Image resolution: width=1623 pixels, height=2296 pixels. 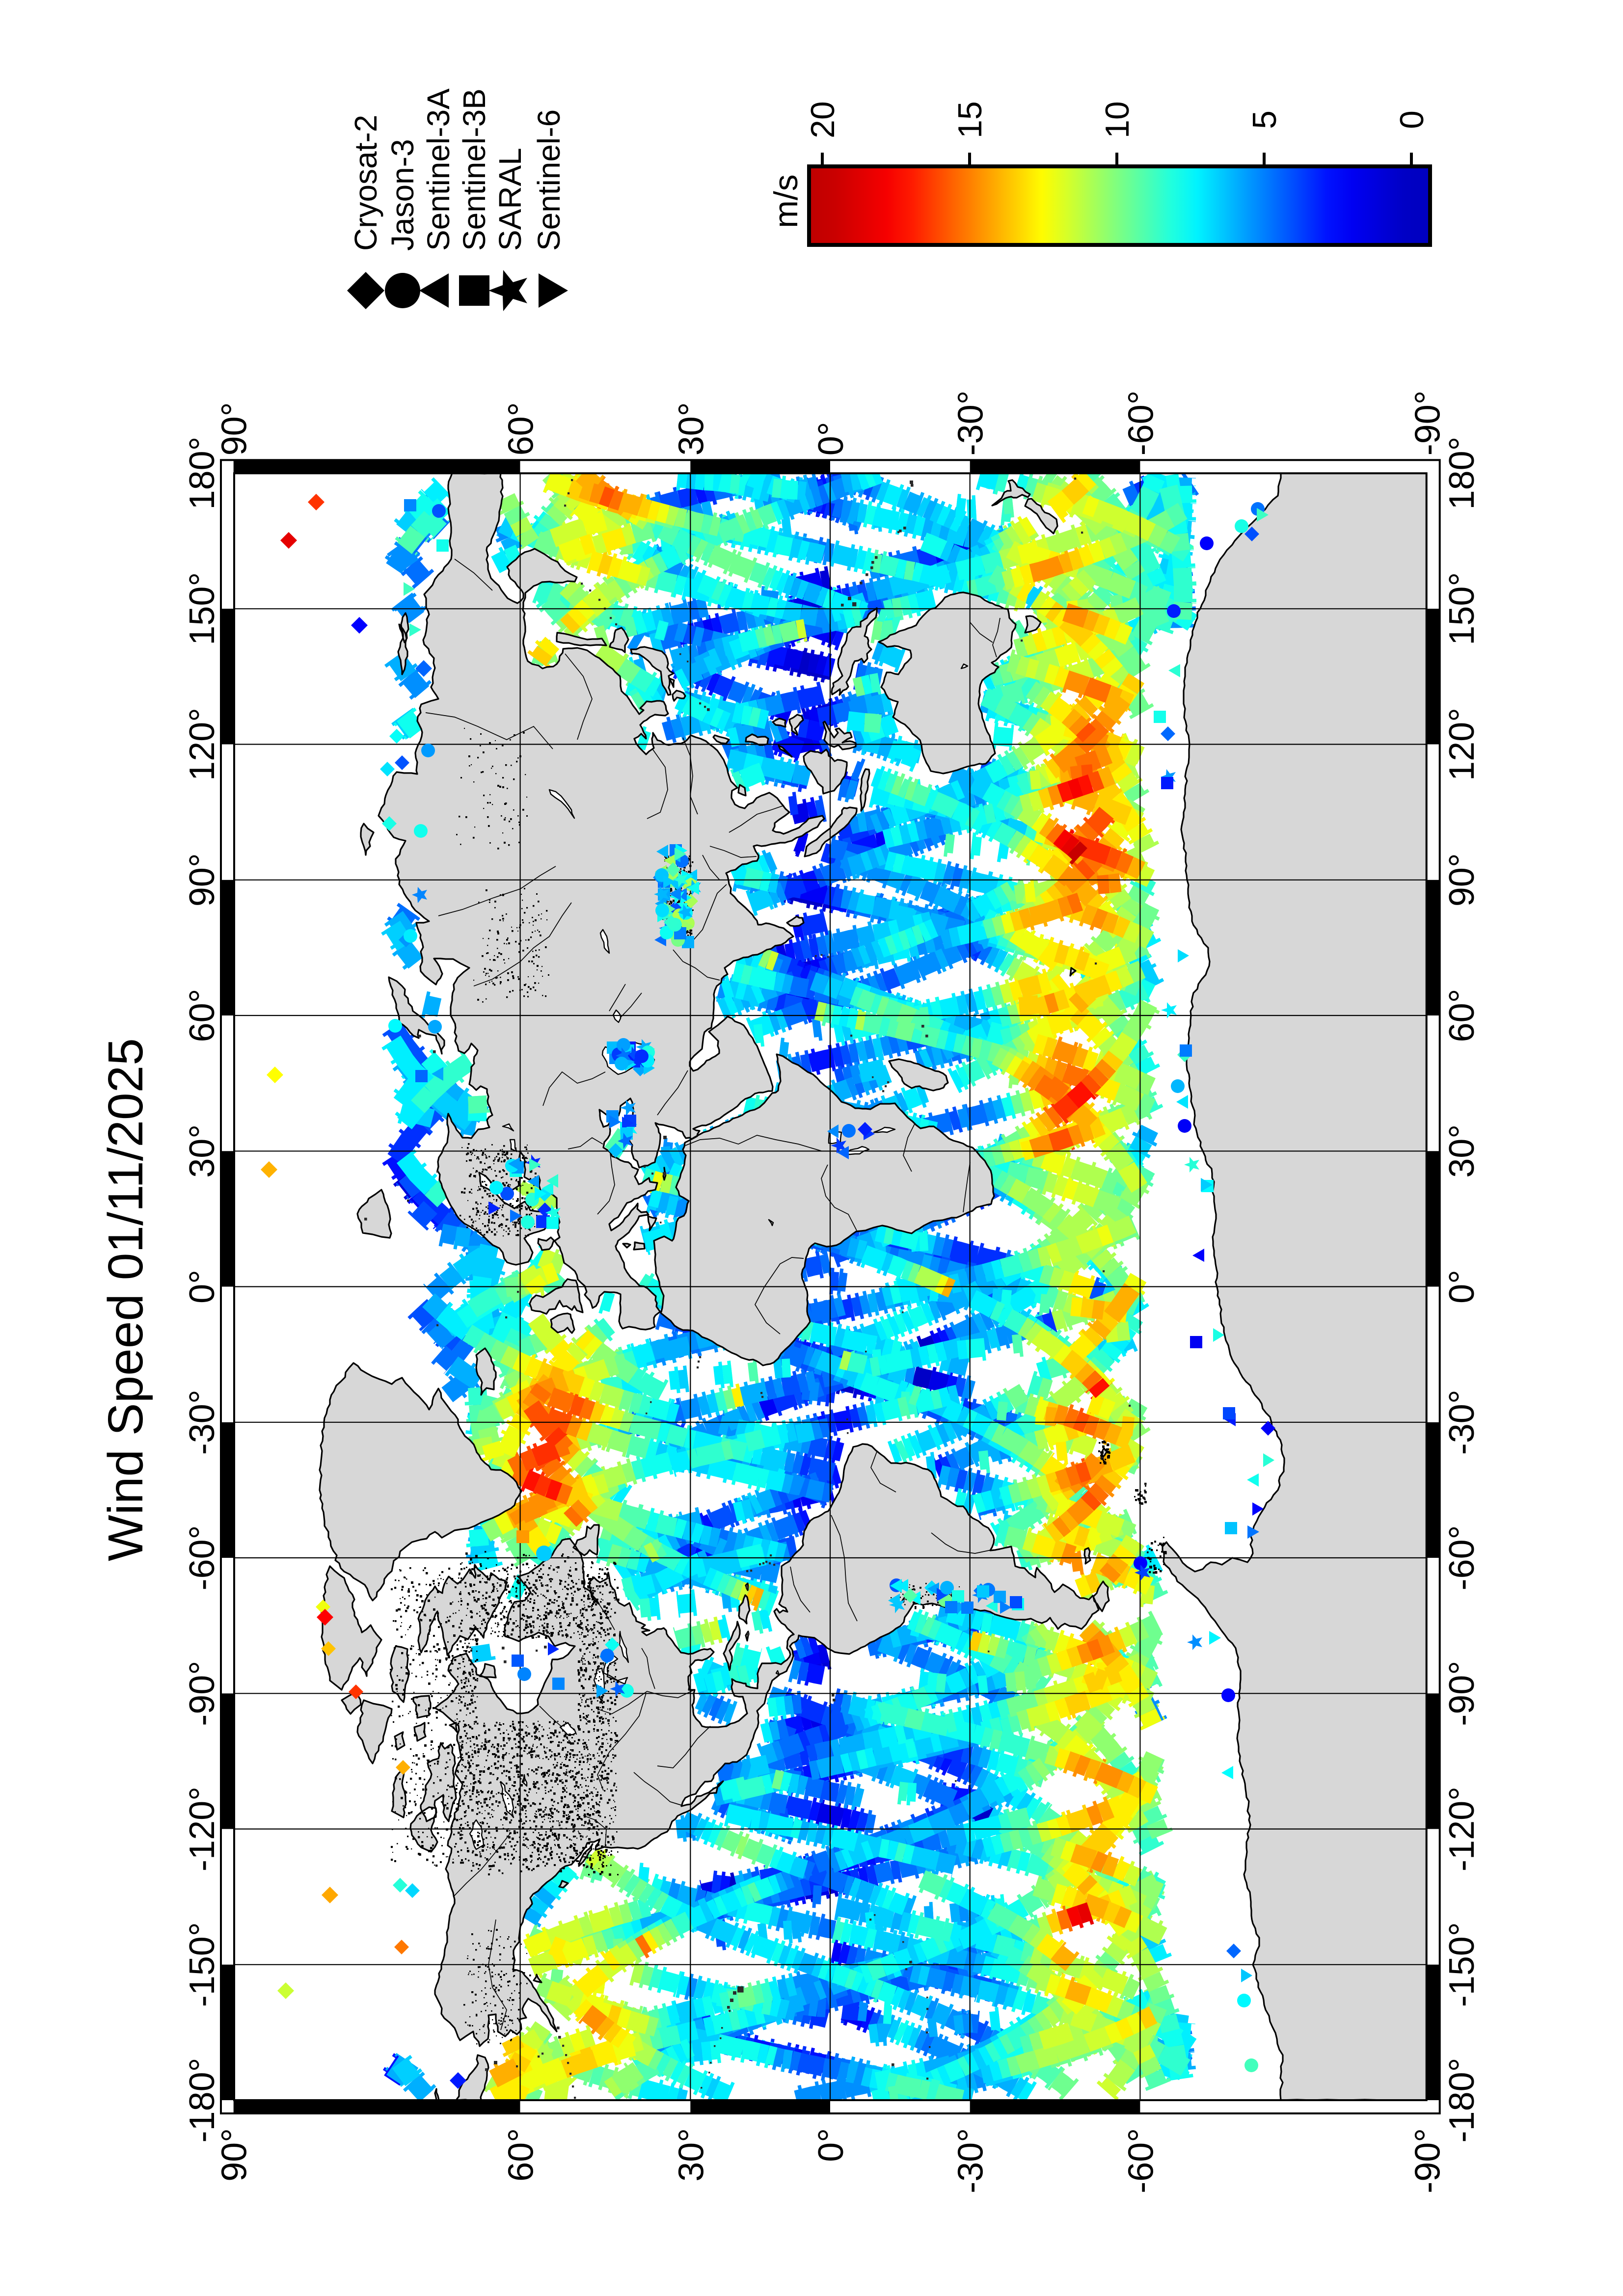 I want to click on svg-text: m/s, so click(x=786, y=201).